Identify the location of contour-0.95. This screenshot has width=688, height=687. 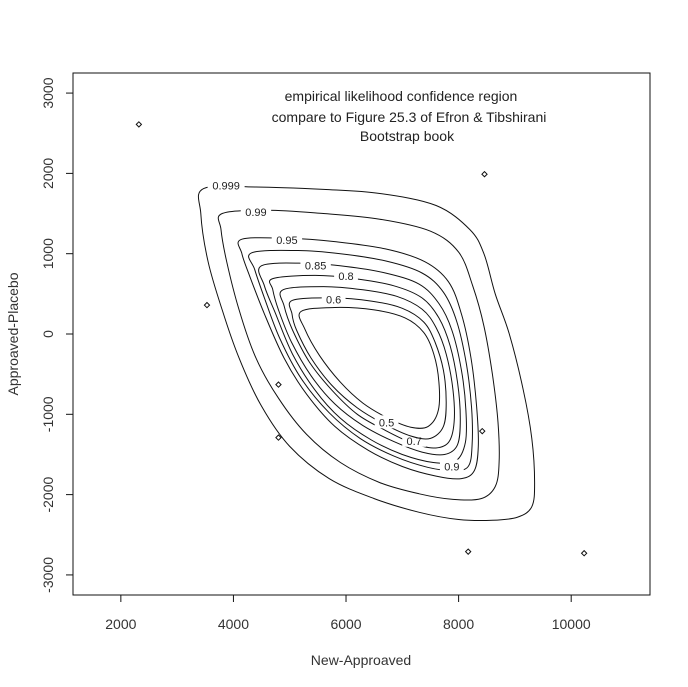
(358, 358).